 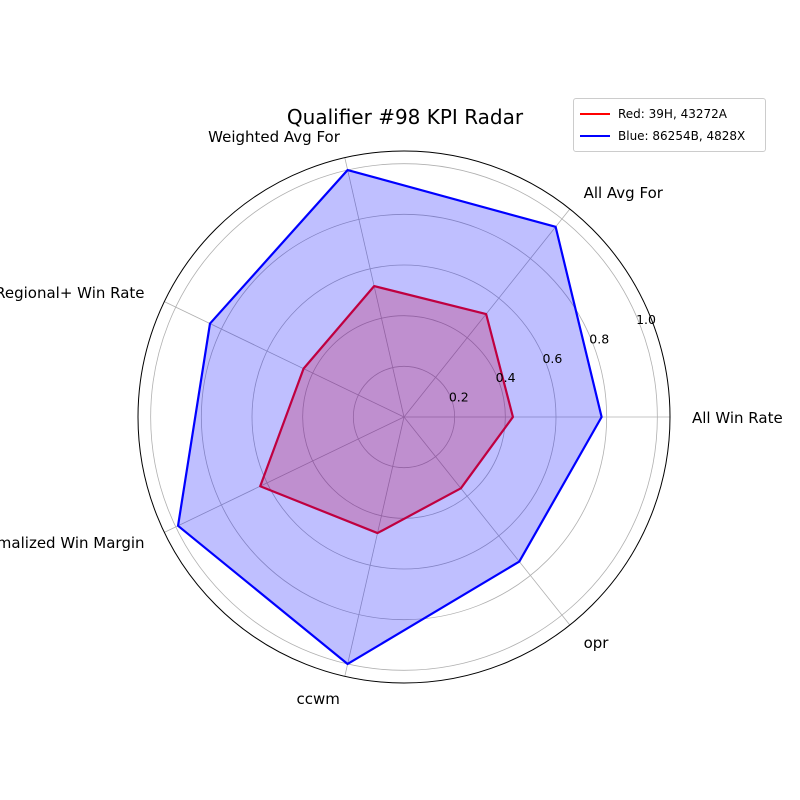 I want to click on legend-swatch-red, so click(x=595, y=114).